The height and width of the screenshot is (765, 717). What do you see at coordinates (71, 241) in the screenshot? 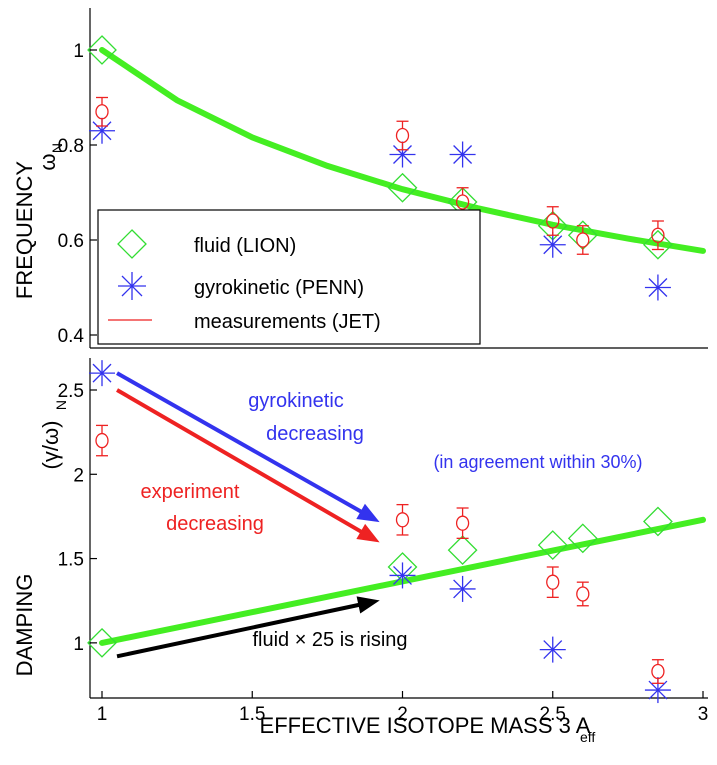
I see `top-ytick-label: 0.6` at bounding box center [71, 241].